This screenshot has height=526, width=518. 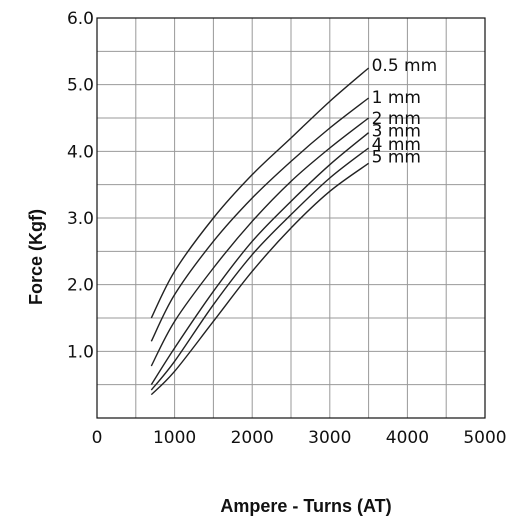 I want to click on y-tick-label: 5.0, so click(x=80, y=86).